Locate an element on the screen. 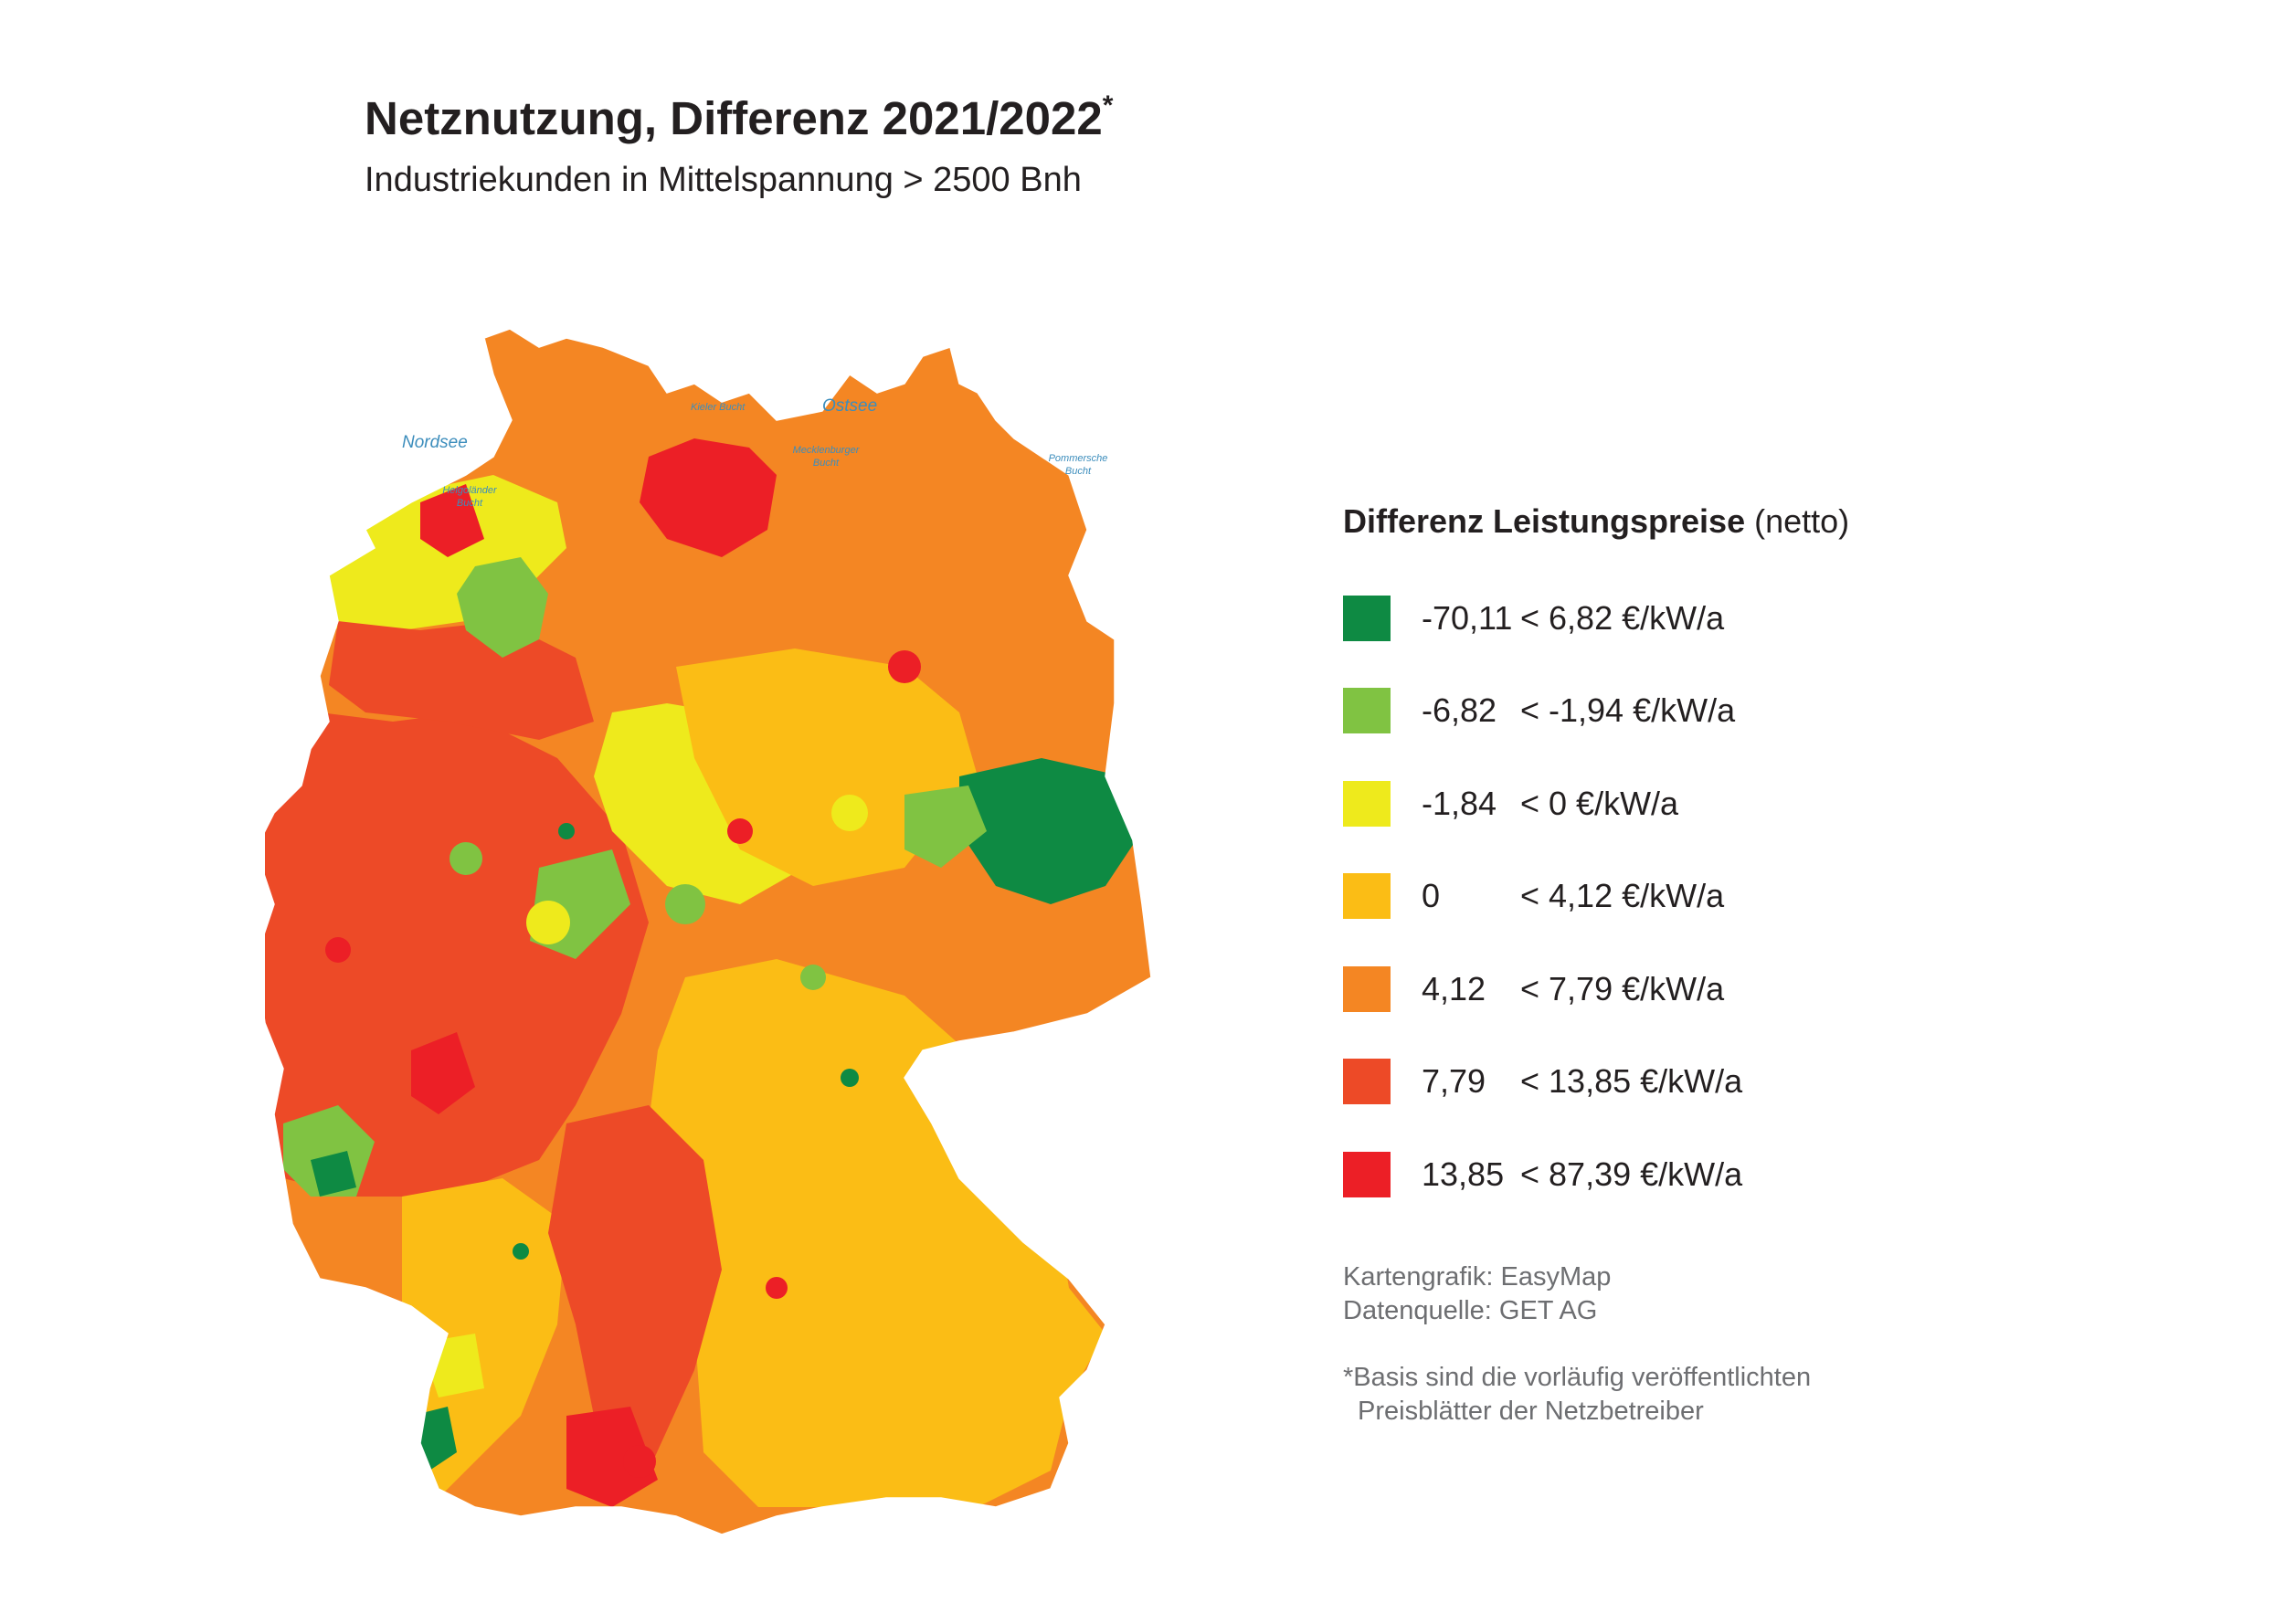  credit-map-graphic: Kartengrafik: EasyMap is located at coordinates (1477, 1277).